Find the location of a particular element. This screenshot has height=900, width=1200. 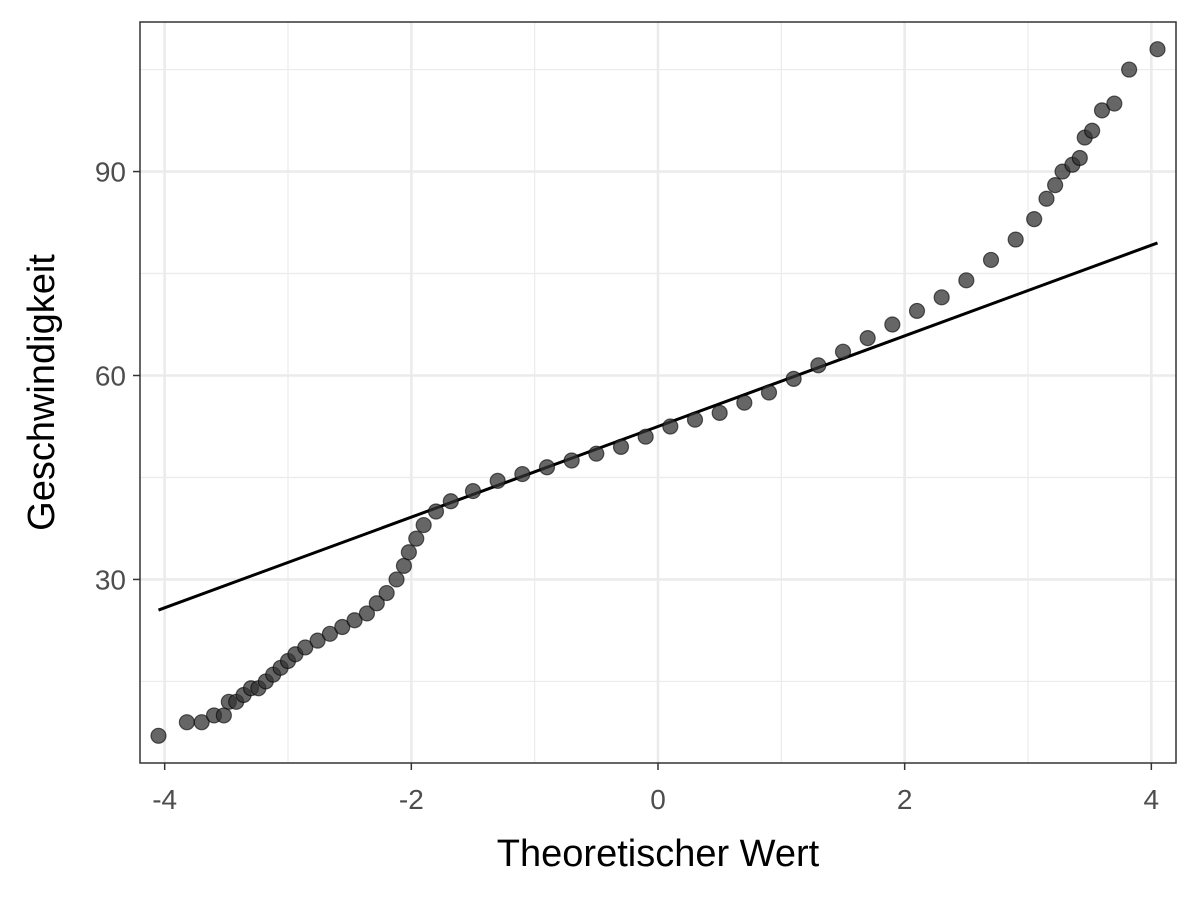

y-axis-title: Geschwindigkeit is located at coordinates (42, 392).